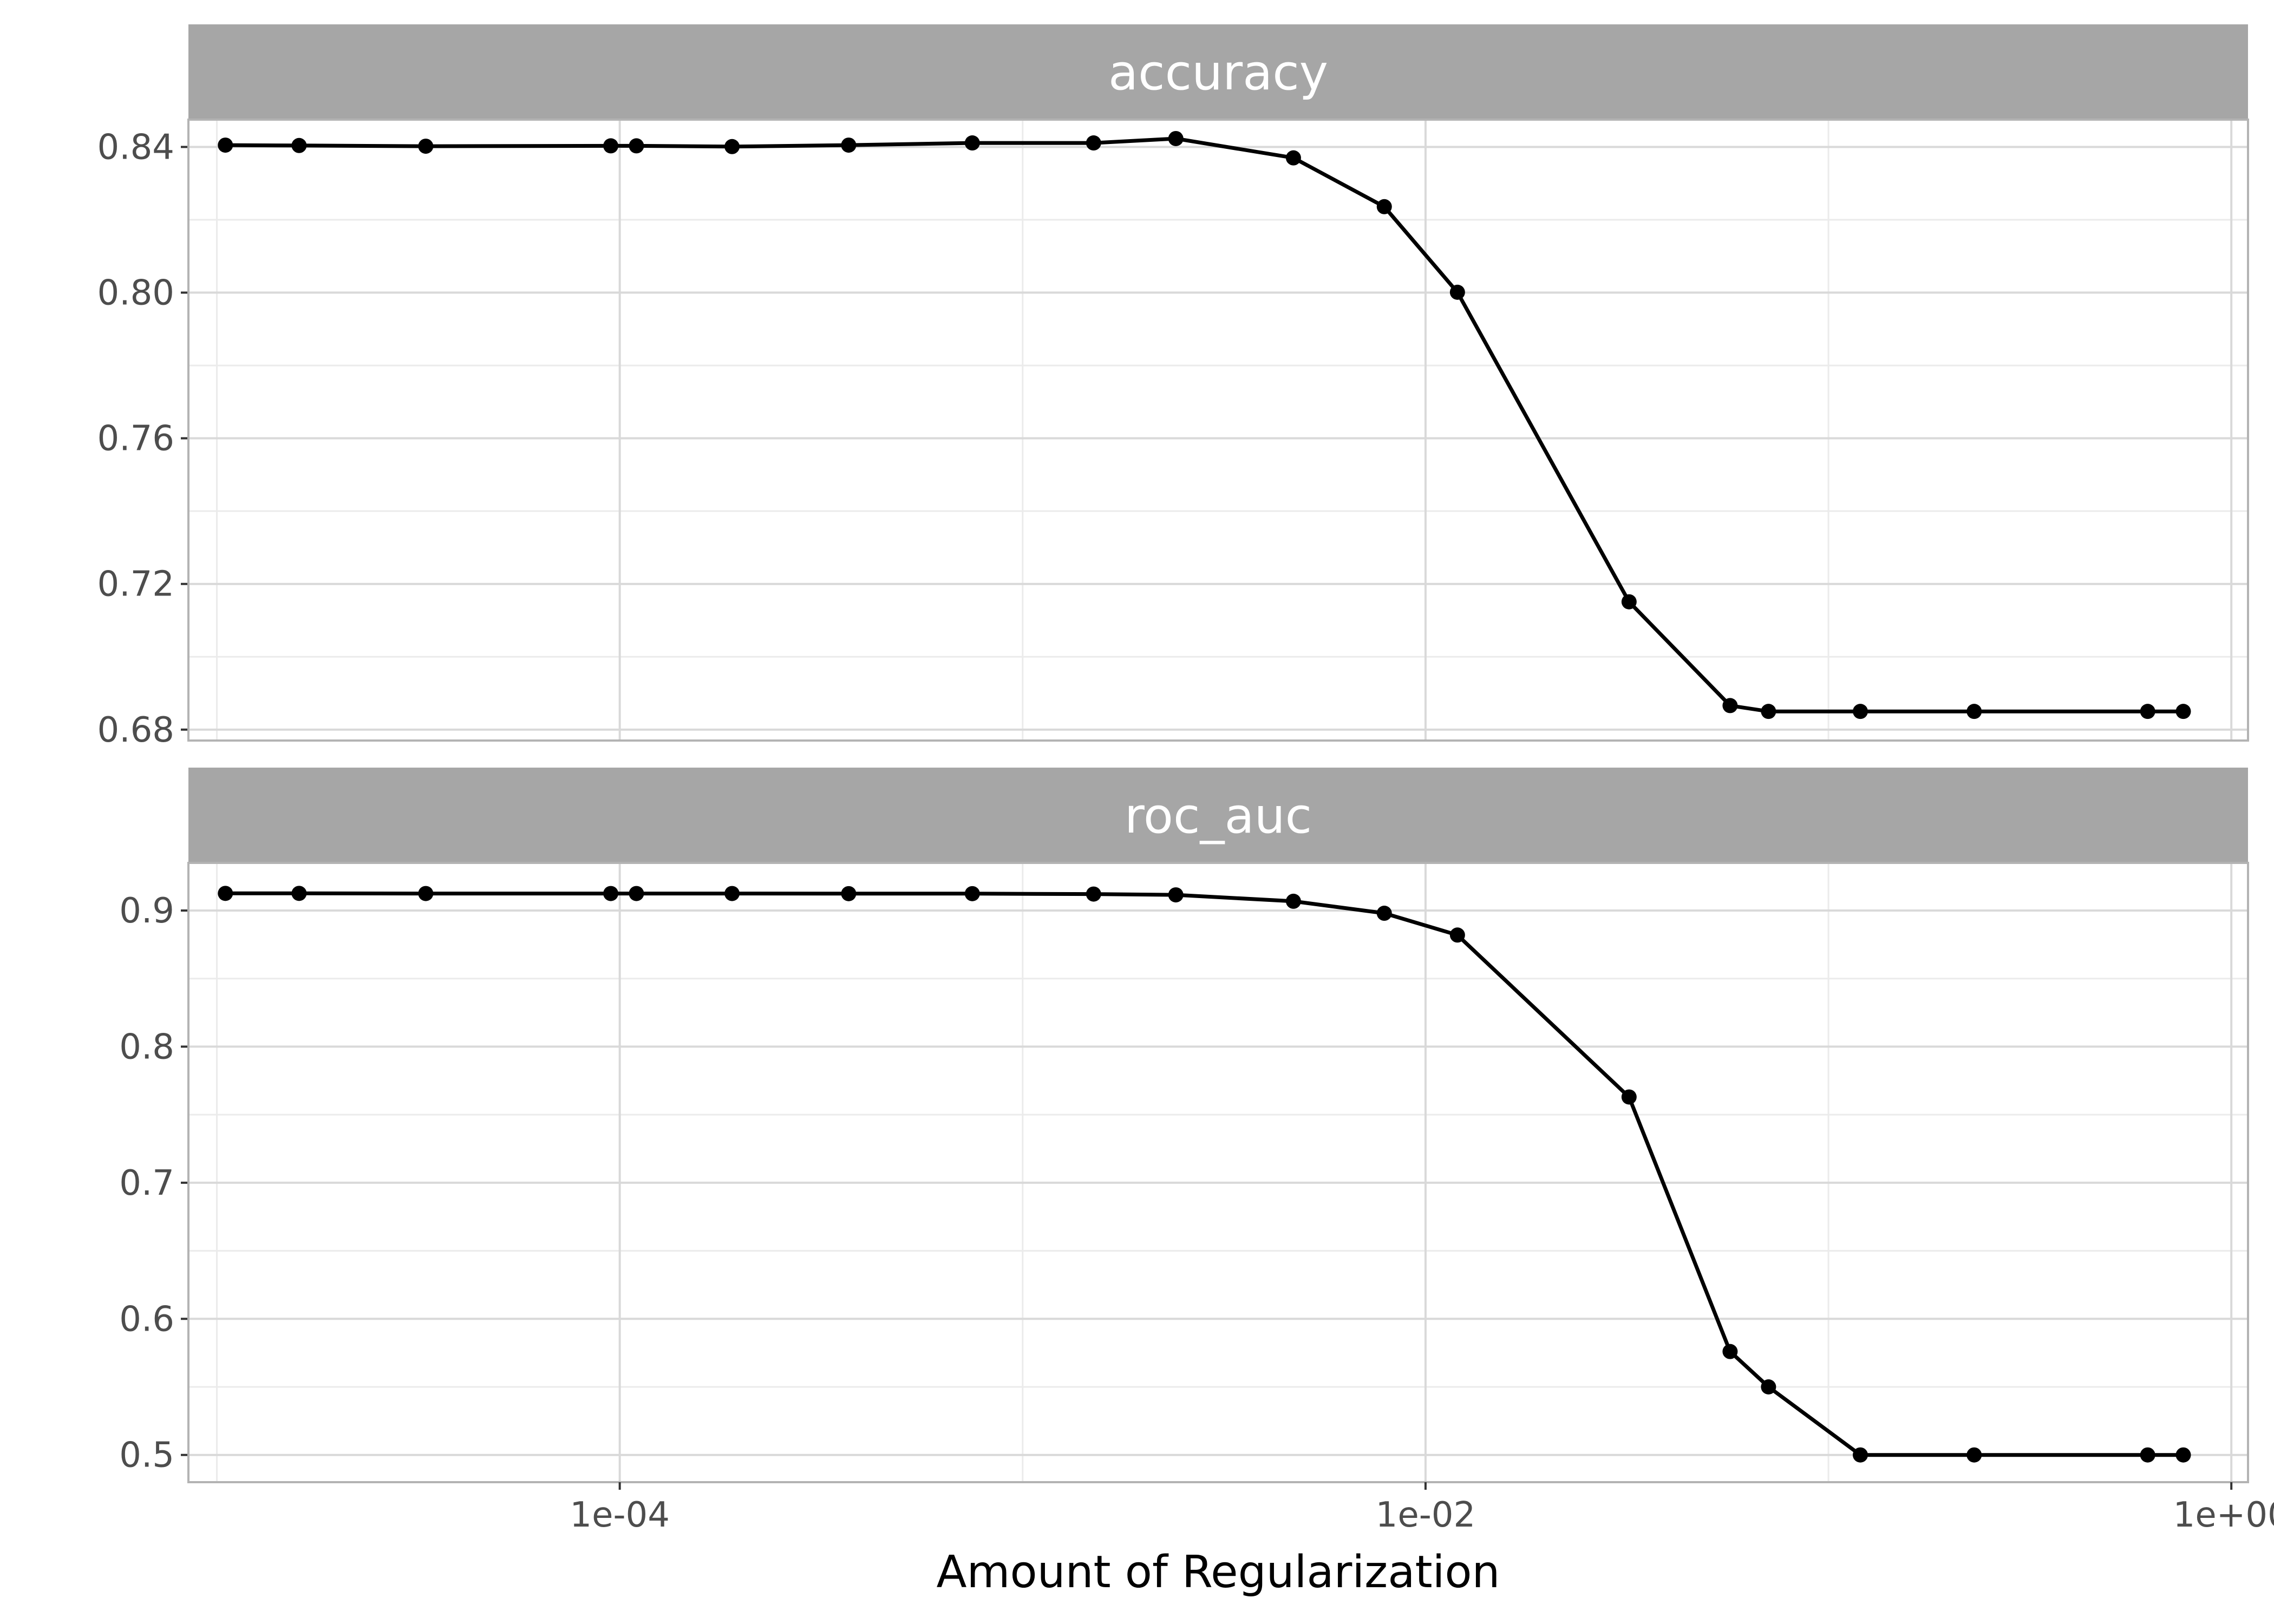 Image resolution: width=2274 pixels, height=1624 pixels. I want to click on x-tick-label: 1e-04, so click(620, 1515).